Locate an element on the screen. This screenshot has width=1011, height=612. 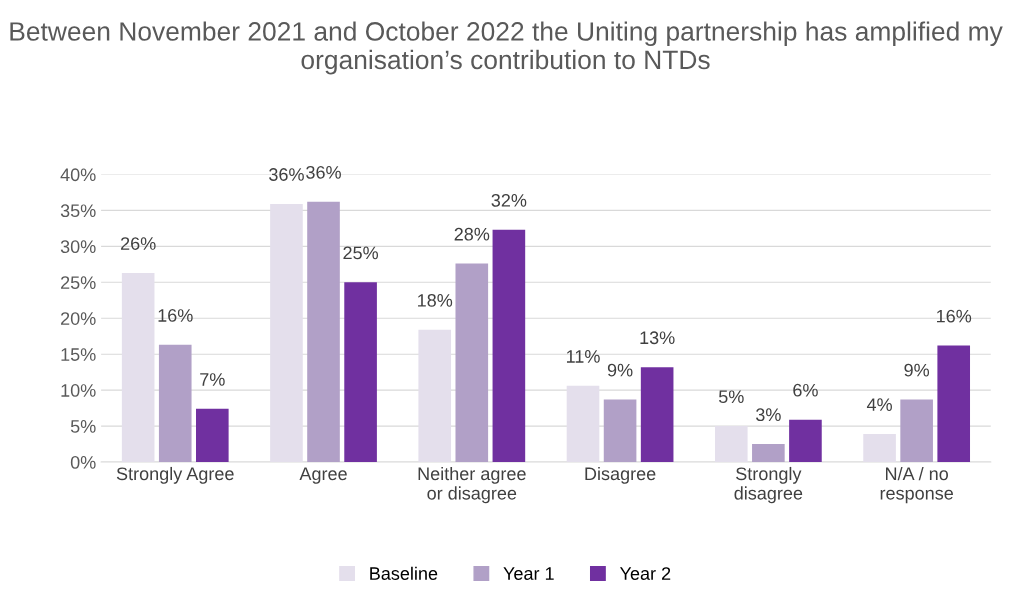
y-tick-label: 35% is located at coordinates (78, 211).